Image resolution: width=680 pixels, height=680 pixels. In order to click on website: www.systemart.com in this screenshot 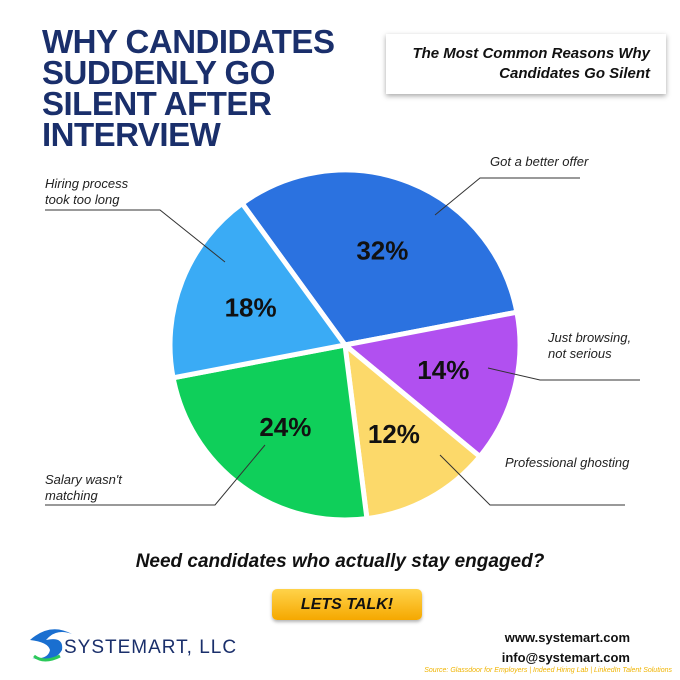, I will do `click(567, 637)`.